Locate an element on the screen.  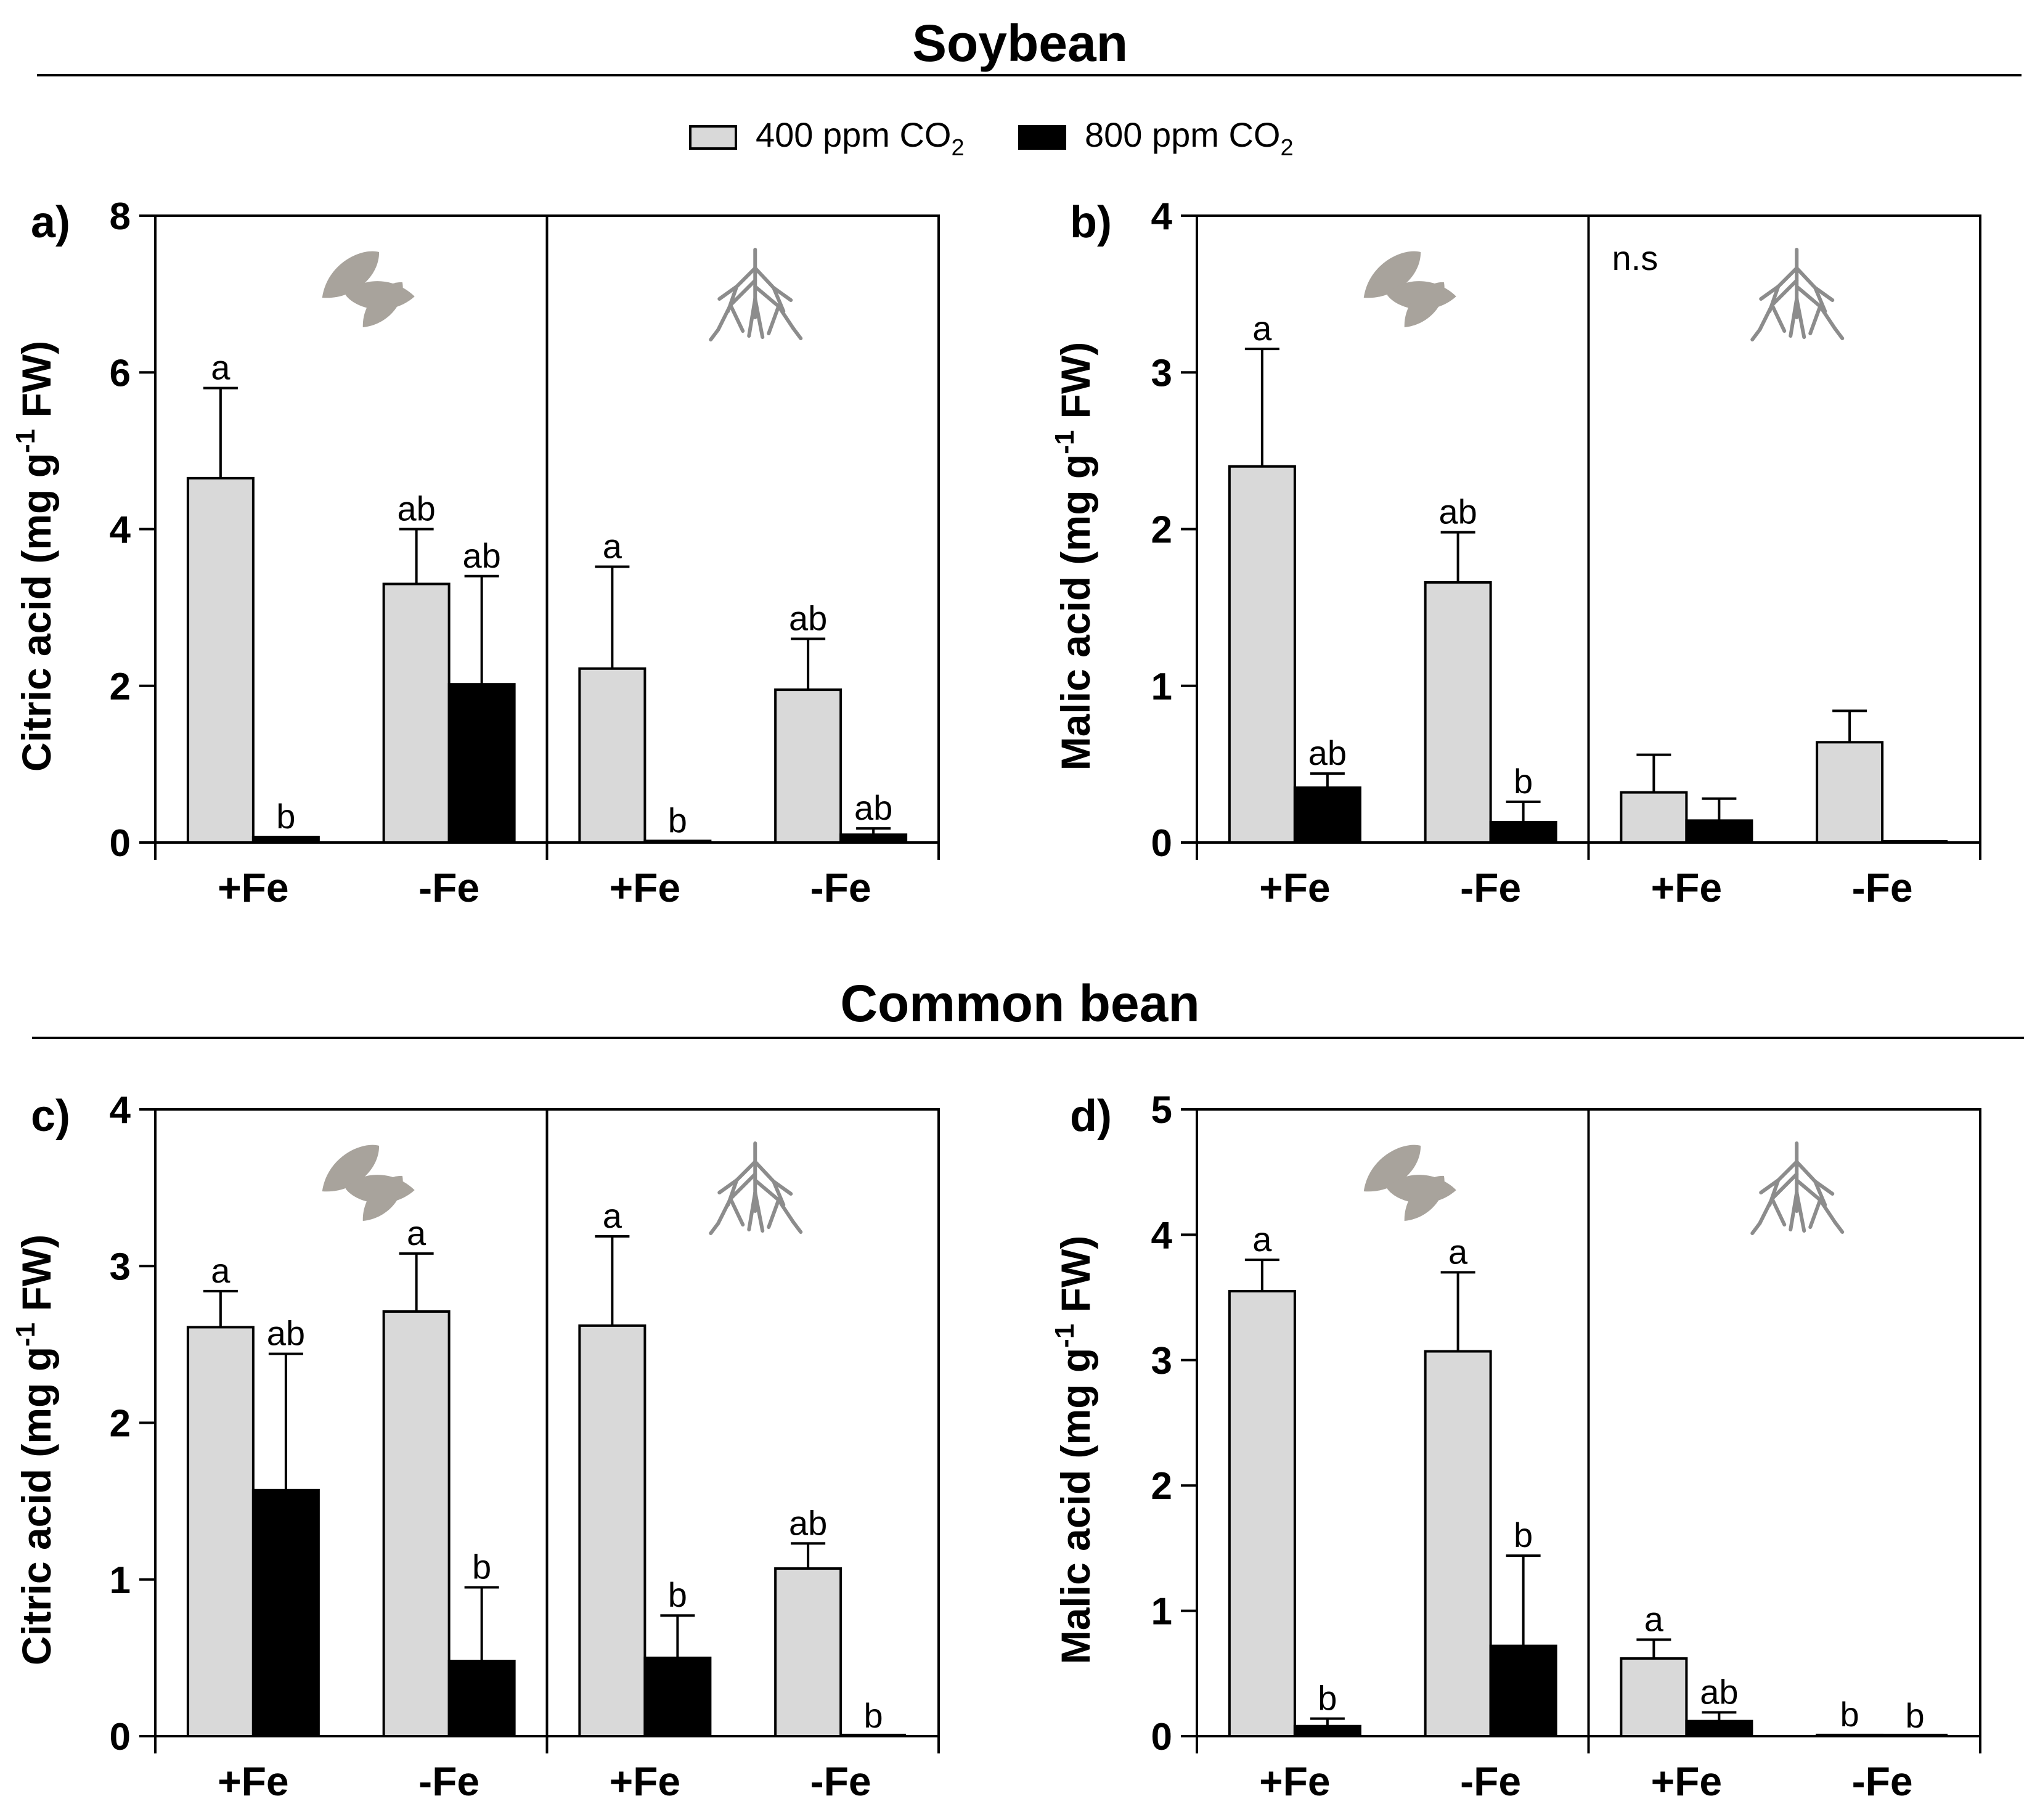
panel-label: b) is located at coordinates (1091, 222).